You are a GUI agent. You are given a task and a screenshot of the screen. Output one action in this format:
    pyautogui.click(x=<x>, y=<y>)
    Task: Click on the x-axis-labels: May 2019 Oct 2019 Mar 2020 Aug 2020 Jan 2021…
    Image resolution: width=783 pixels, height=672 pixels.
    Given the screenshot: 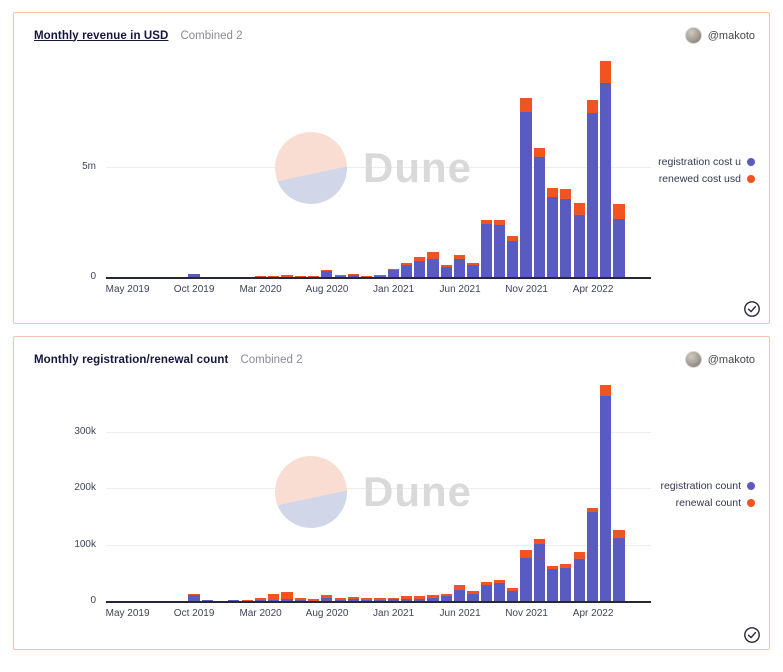 What is the action you would take?
    pyautogui.click(x=373, y=291)
    